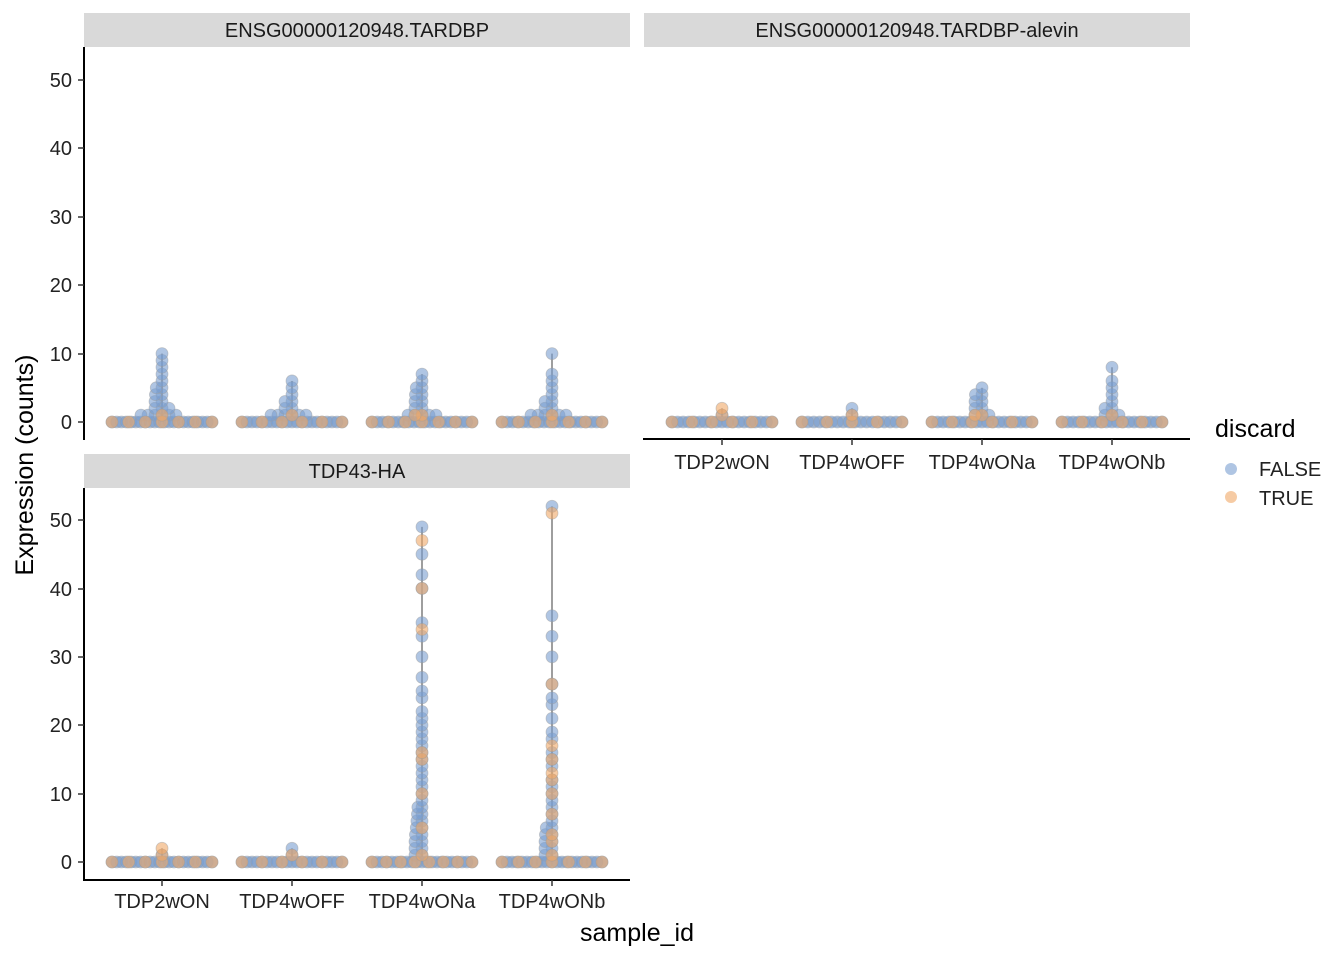 The width and height of the screenshot is (1344, 960). What do you see at coordinates (67, 252) in the screenshot?
I see `y-ticks-panel-1: 0 10 20 30 40 50` at bounding box center [67, 252].